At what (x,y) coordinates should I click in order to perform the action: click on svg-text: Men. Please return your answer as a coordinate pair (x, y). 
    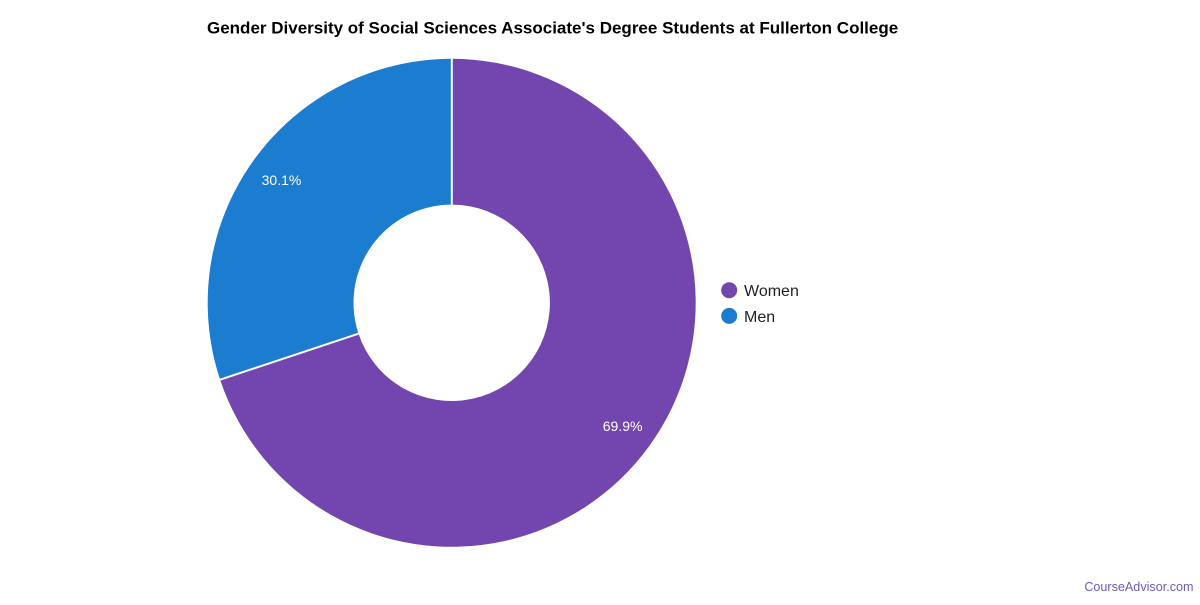
    Looking at the image, I should click on (759, 317).